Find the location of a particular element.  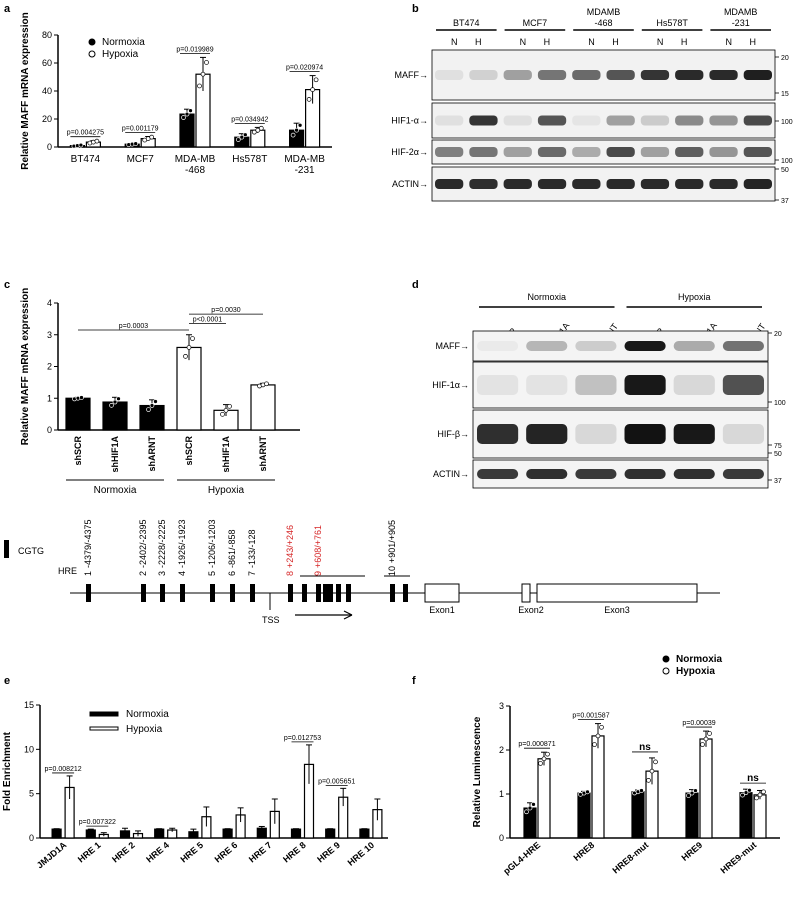

exon-label: Exon1 is located at coordinates (442, 610).